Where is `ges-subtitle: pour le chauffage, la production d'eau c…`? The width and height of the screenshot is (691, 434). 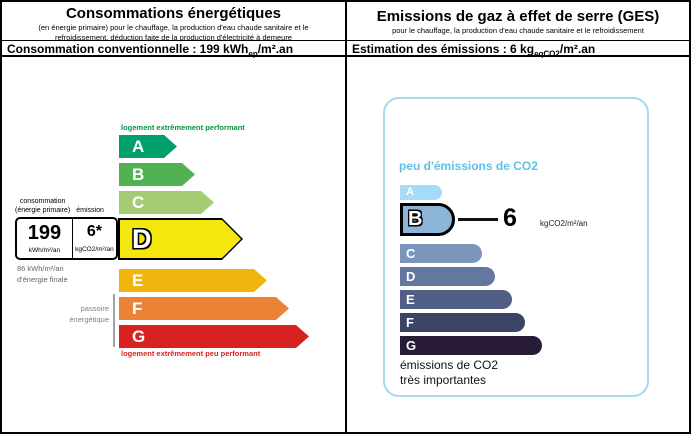
ges-subtitle: pour le chauffage, la production d'eau c… is located at coordinates (518, 30).